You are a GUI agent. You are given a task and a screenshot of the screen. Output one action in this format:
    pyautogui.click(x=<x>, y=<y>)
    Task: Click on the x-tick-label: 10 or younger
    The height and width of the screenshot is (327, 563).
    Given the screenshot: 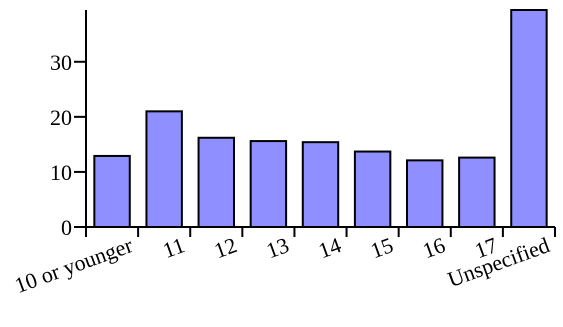 What is the action you would take?
    pyautogui.click(x=73, y=265)
    